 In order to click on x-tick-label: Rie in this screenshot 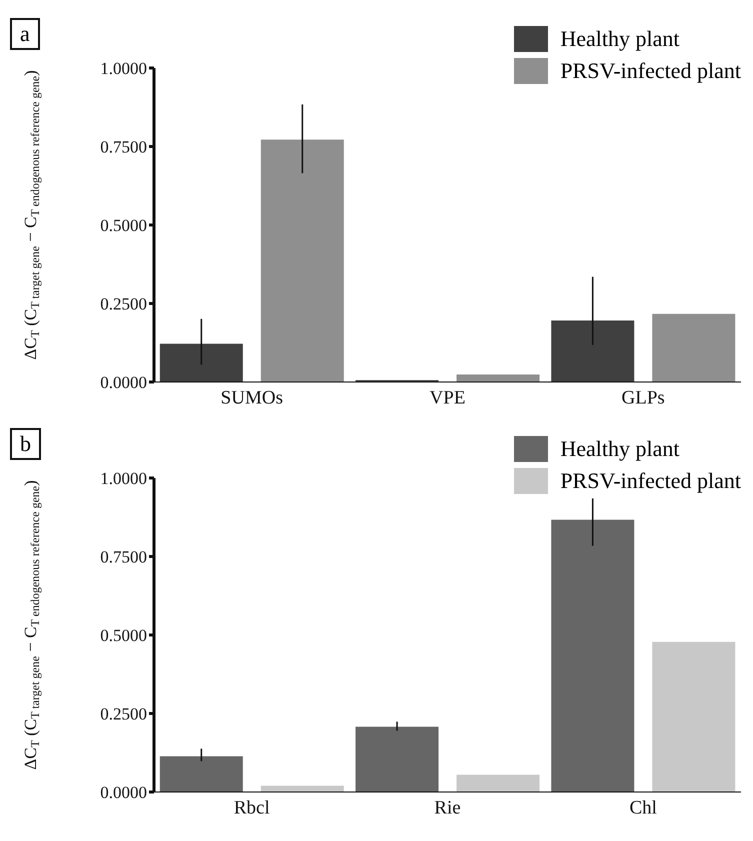, I will do `click(447, 807)`.